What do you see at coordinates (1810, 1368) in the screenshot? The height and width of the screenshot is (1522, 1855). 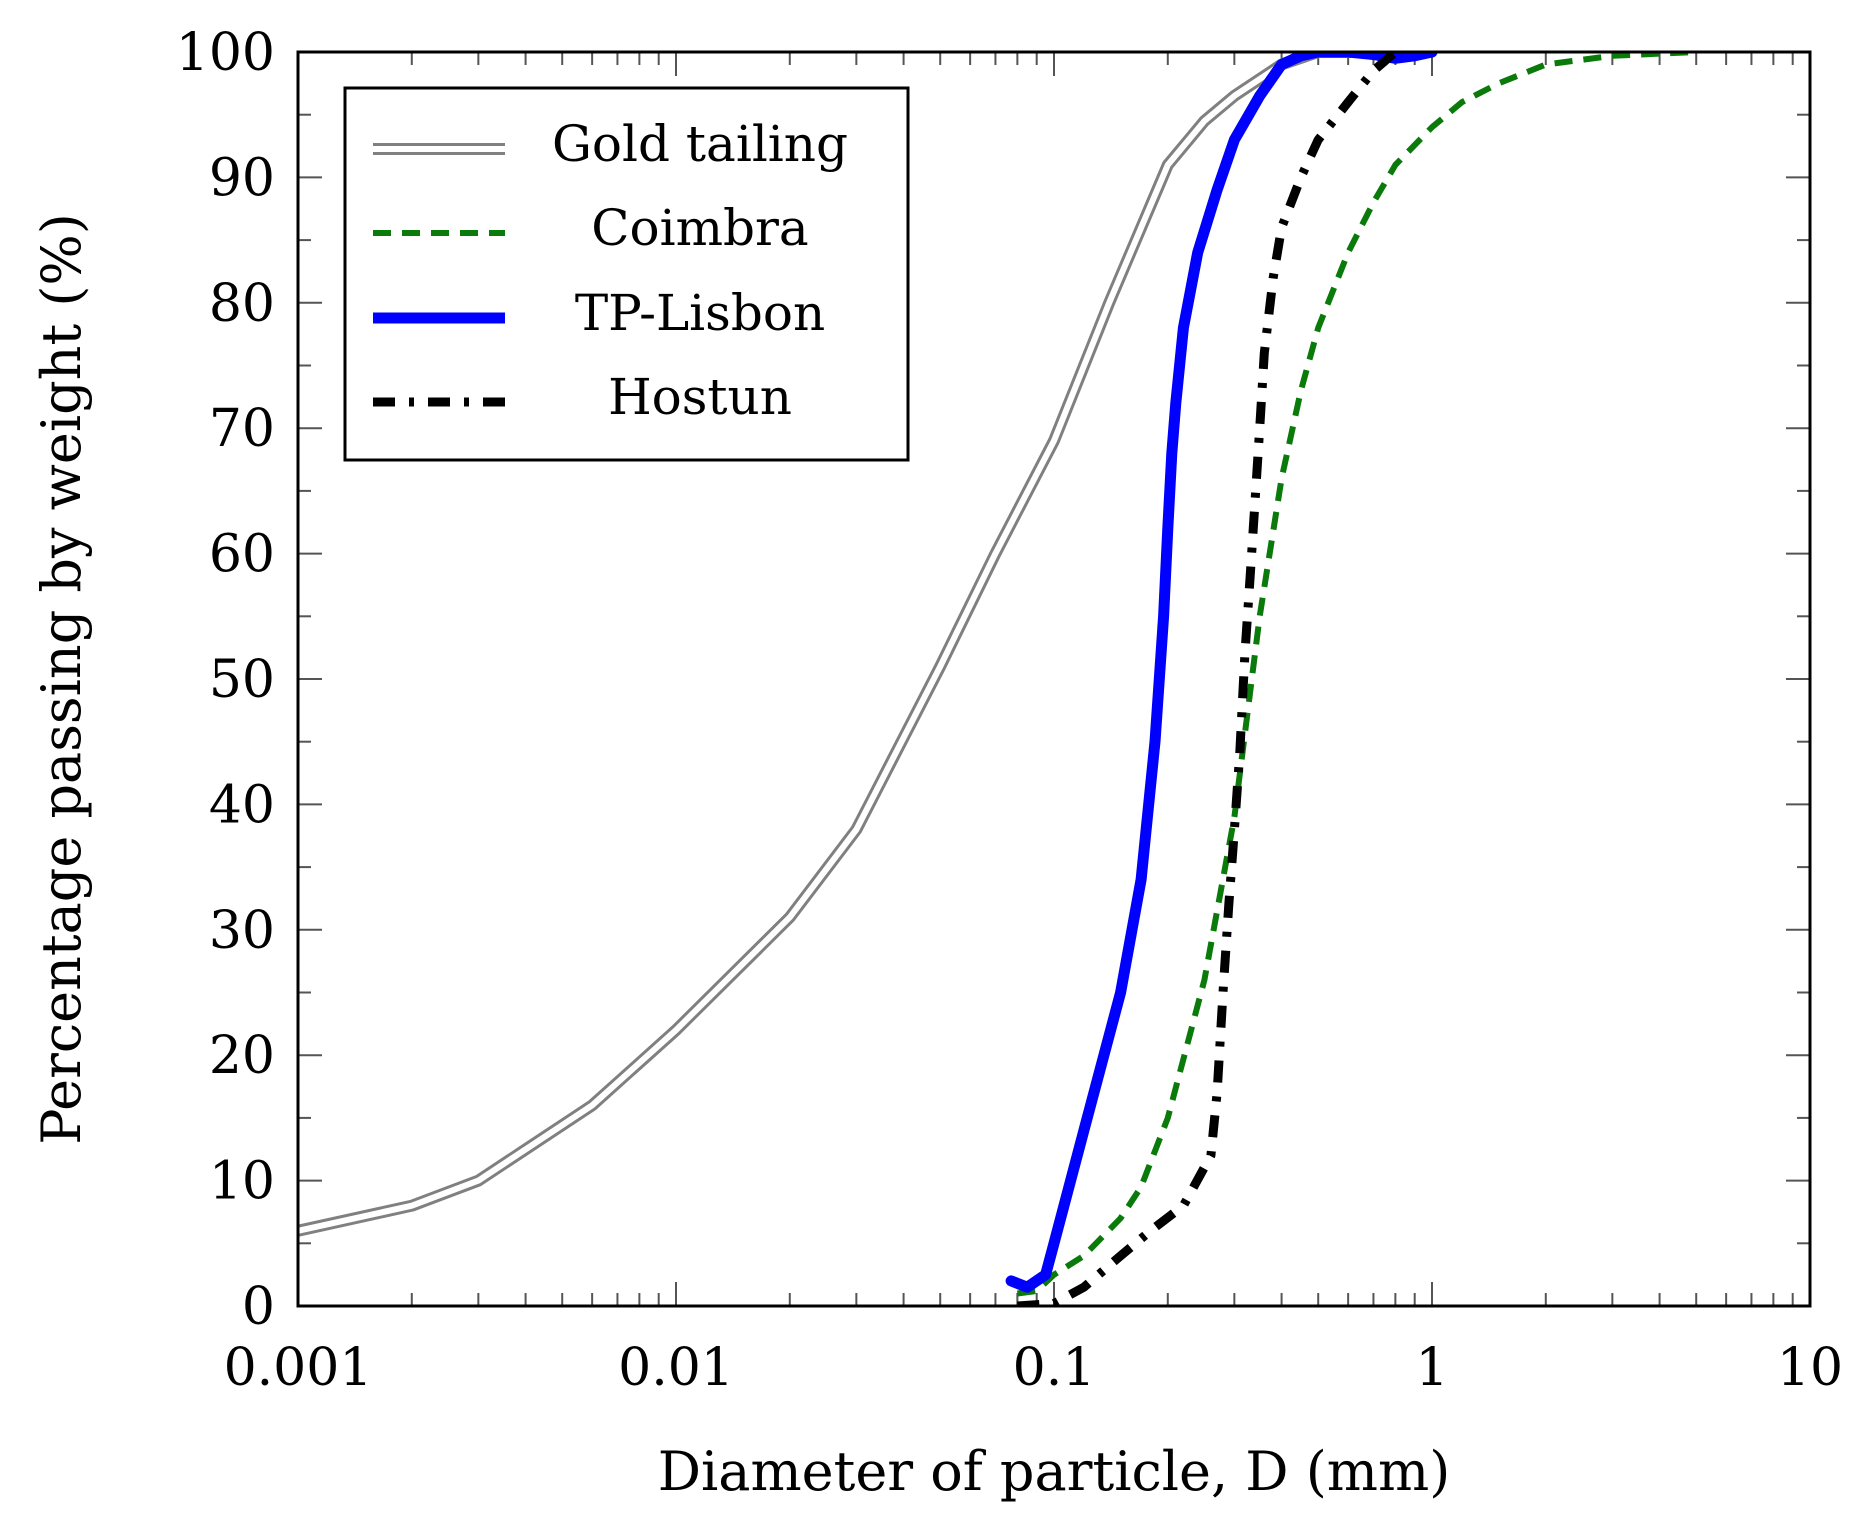 I see `x-tick-label: 10` at bounding box center [1810, 1368].